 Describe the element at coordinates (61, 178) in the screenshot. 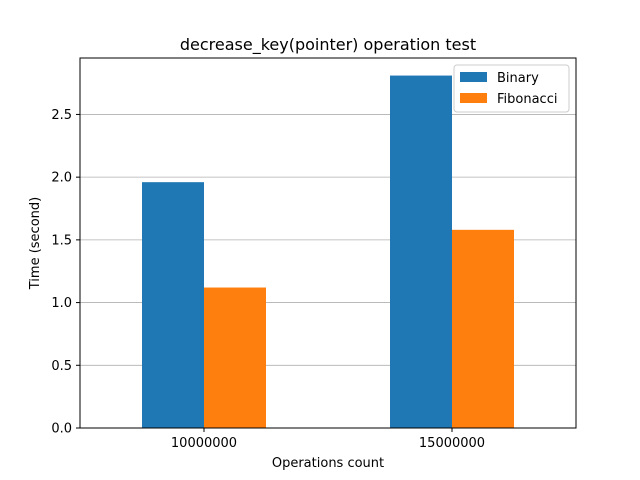

I see `y-tick-label: 2.0` at that location.